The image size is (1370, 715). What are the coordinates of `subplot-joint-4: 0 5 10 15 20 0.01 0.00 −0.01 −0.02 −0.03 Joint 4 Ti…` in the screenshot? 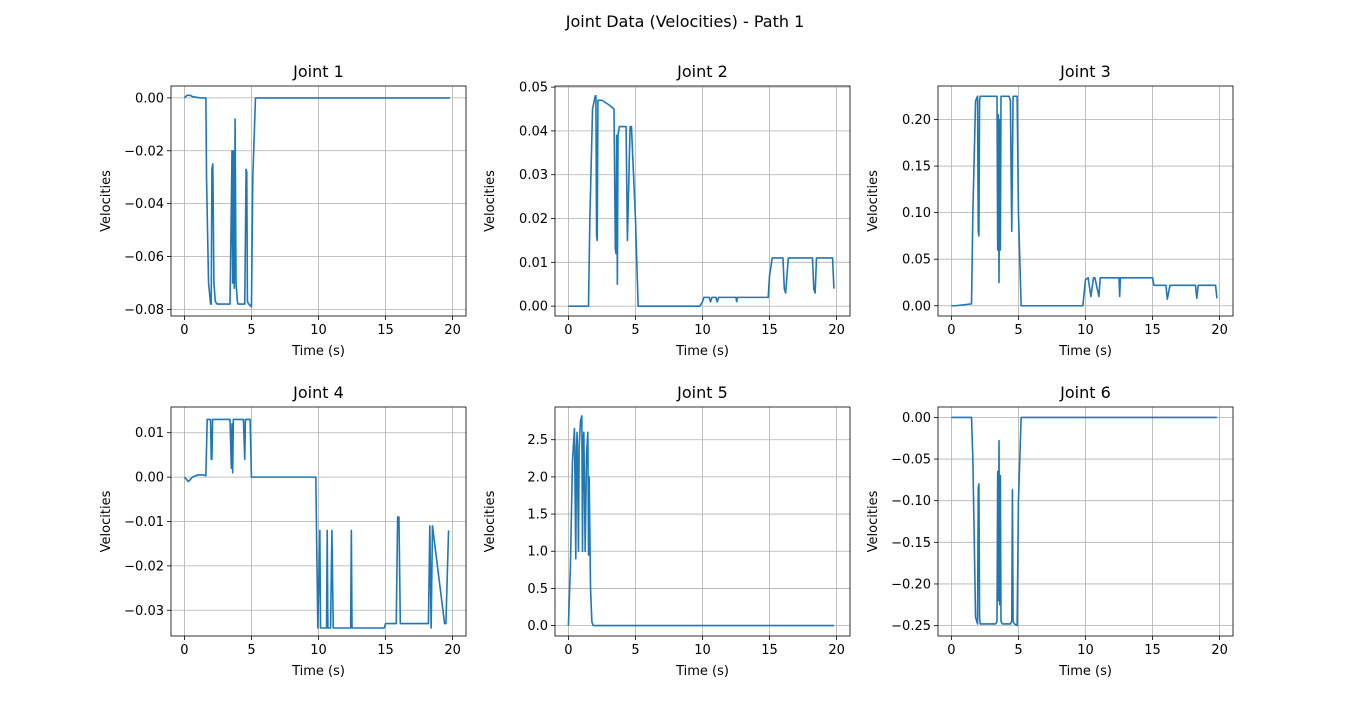 It's located at (283, 531).